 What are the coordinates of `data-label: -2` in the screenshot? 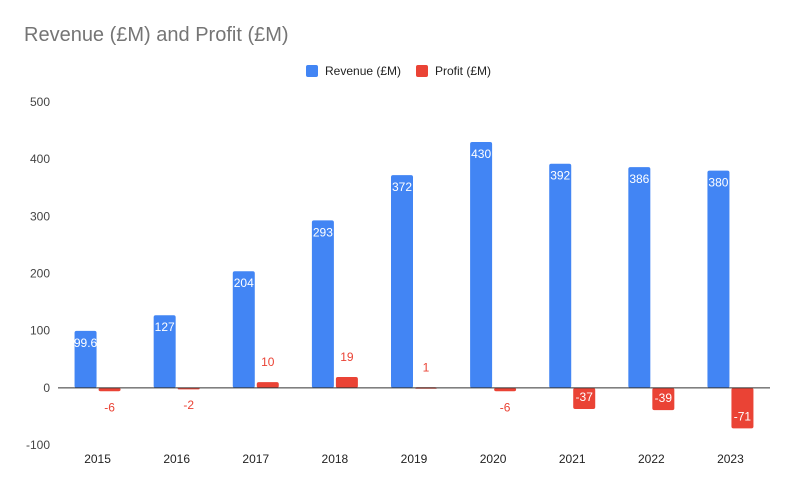 It's located at (188, 405).